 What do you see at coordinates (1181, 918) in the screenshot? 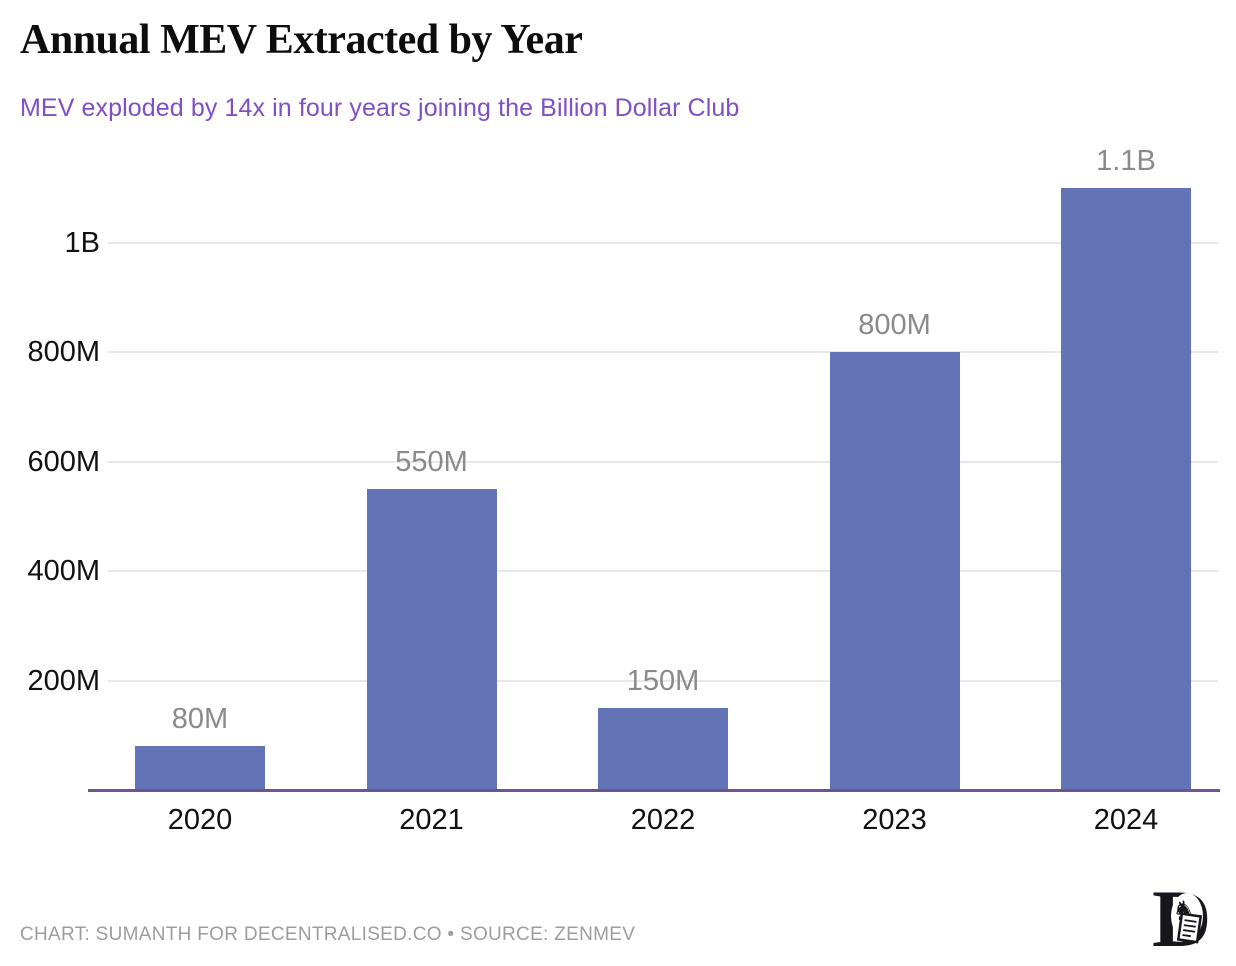
I see `decentralised-logo-icon: D ♞` at bounding box center [1181, 918].